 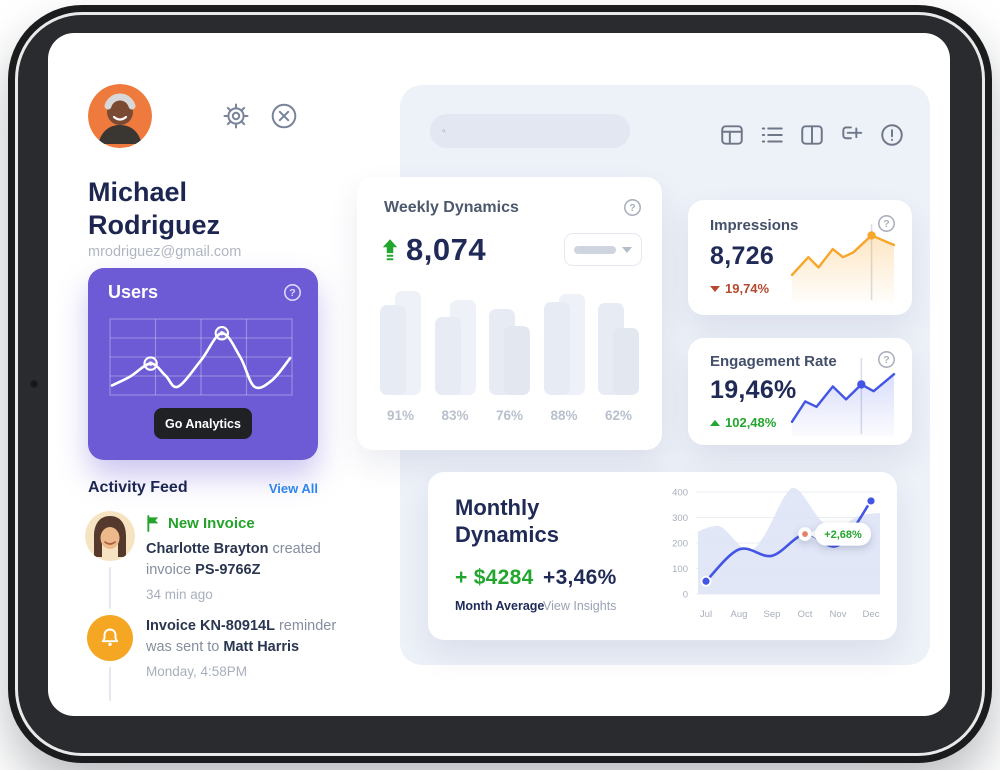 What do you see at coordinates (776, 554) in the screenshot?
I see `monthly-line-chart: 400 300 200 100 0 Jul Aug Sep Oct Nov Dec +2,68%` at bounding box center [776, 554].